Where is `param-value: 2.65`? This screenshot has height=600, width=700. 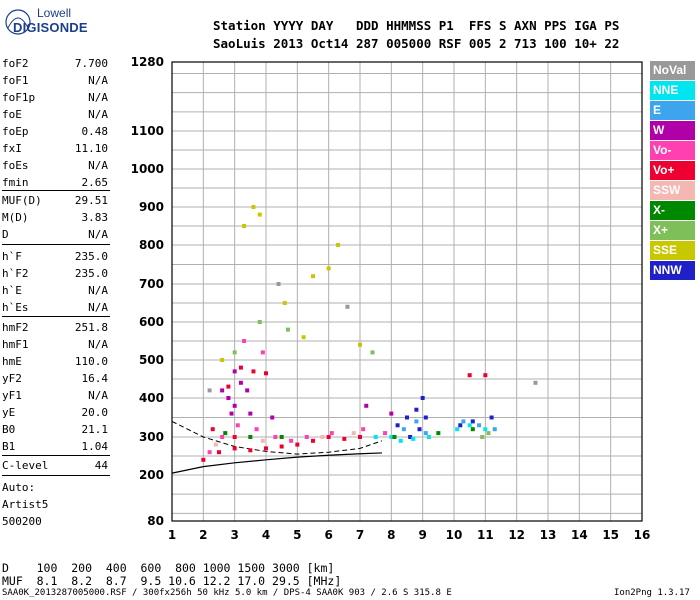 param-value: 2.65 is located at coordinates (95, 182).